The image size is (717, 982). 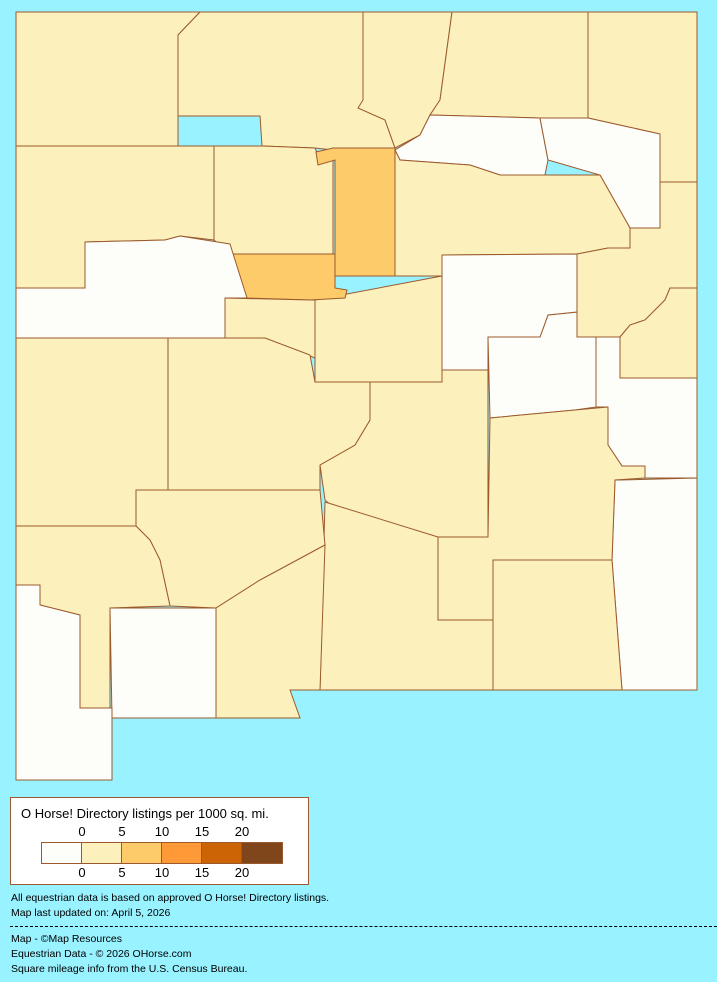 What do you see at coordinates (91, 913) in the screenshot?
I see `last-updated: Map last updated on: April 5, 2026` at bounding box center [91, 913].